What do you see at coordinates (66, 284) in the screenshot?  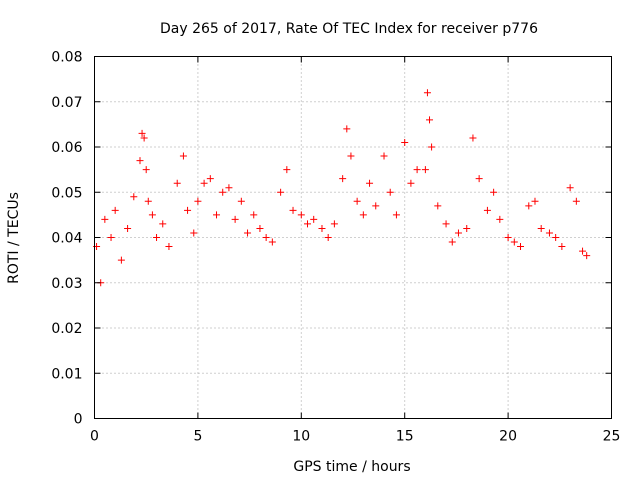 I see `y-tick-label: 0.03` at bounding box center [66, 284].